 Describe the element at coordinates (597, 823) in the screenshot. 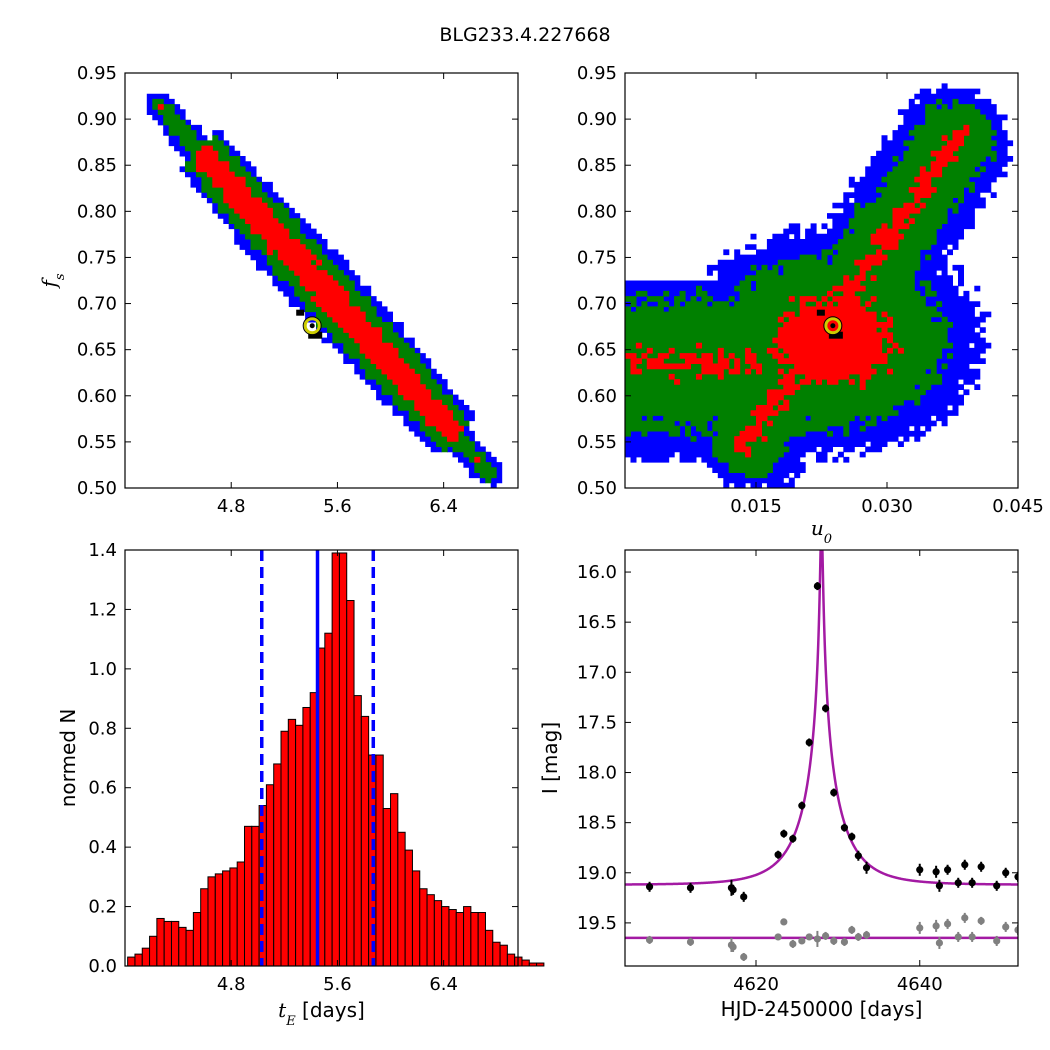

I see `y-tick-label: 18.5` at that location.